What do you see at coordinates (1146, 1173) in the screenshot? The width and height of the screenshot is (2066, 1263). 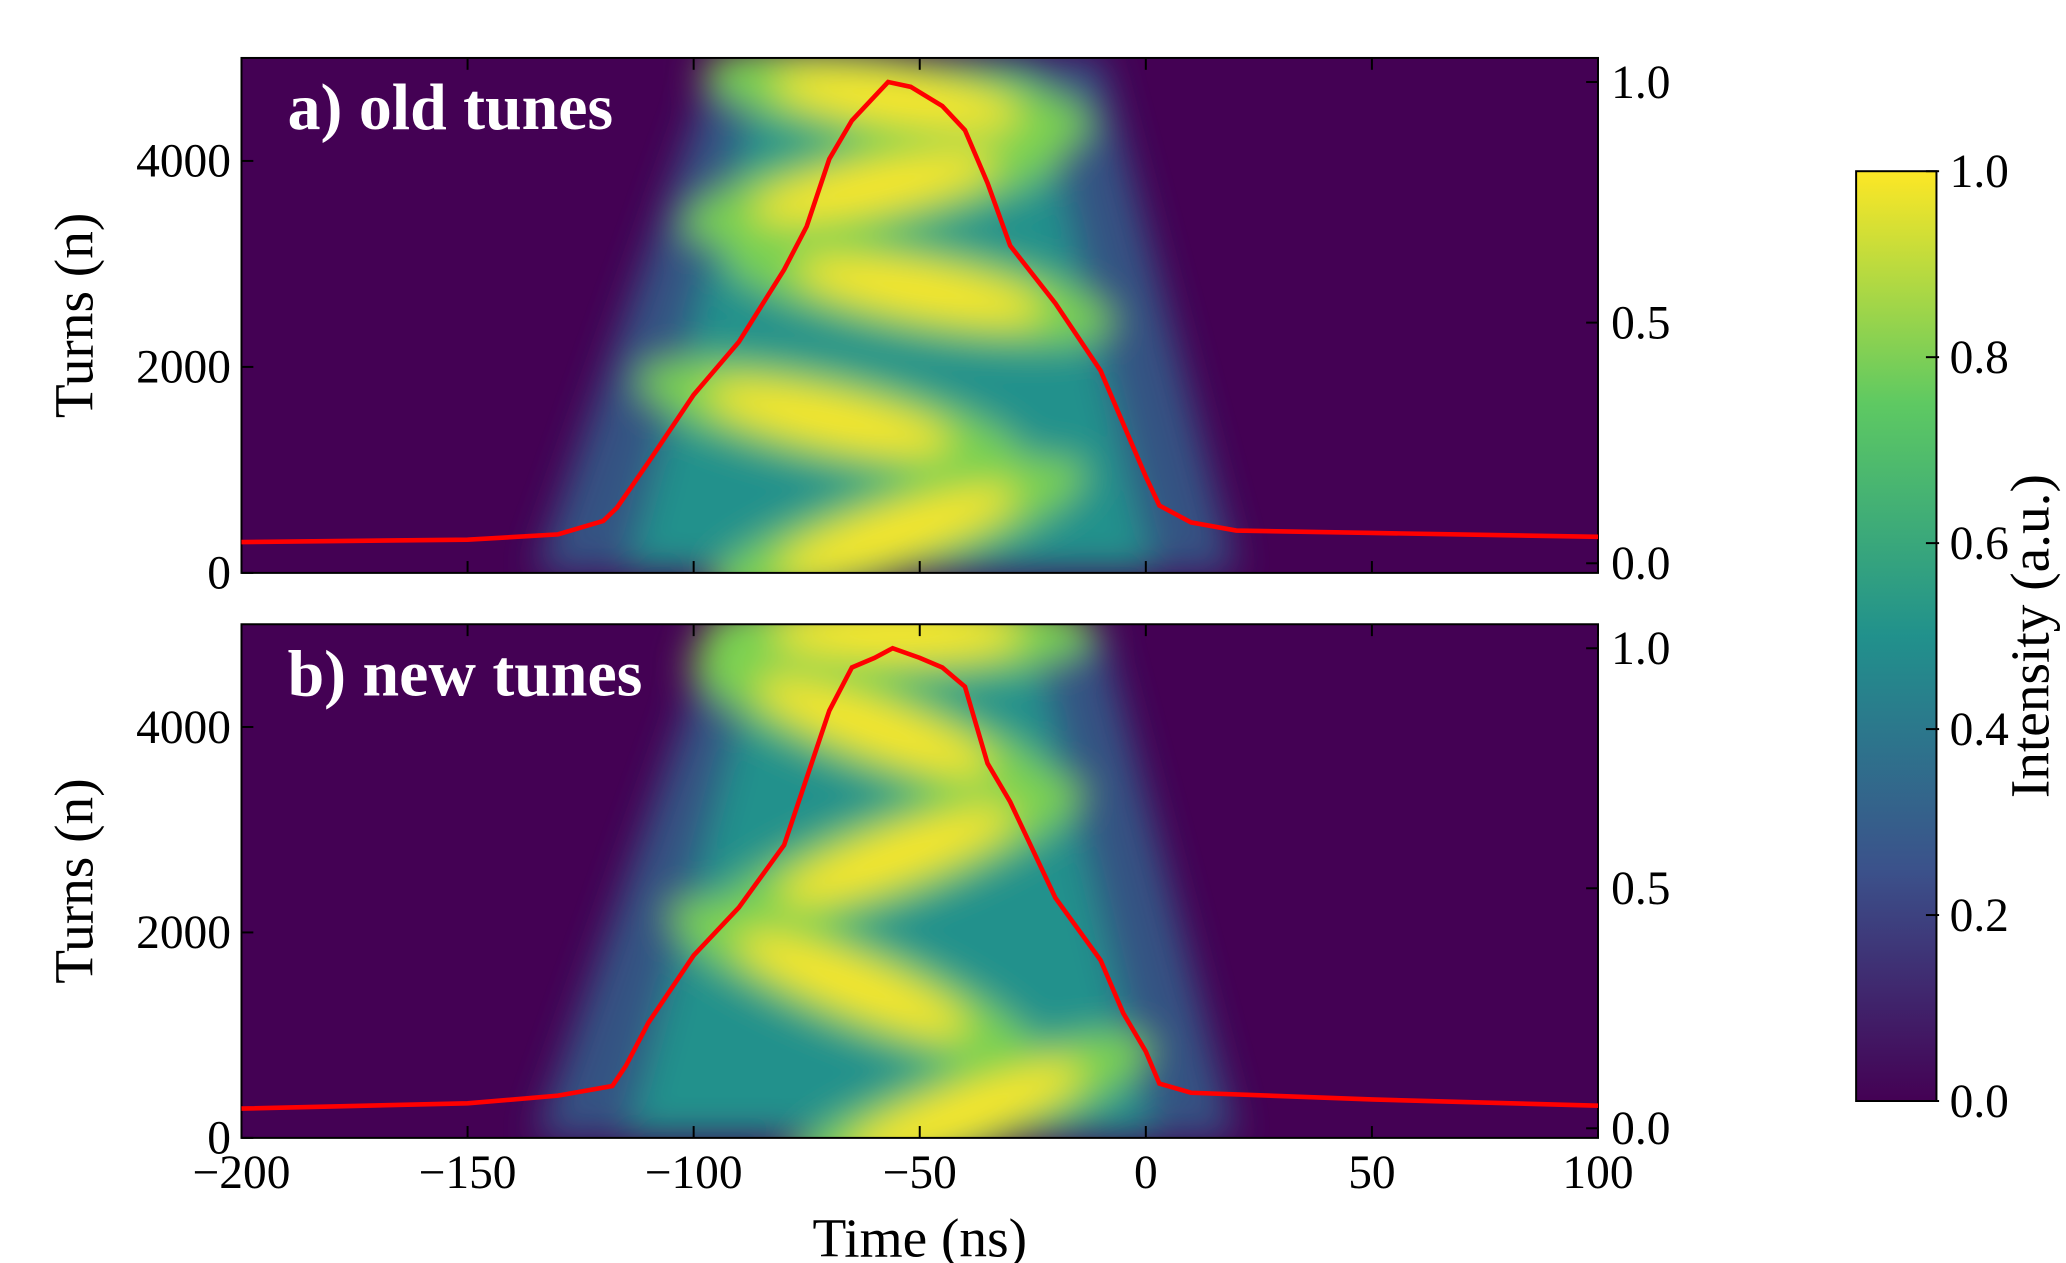 I see `x-tick-label: 0` at bounding box center [1146, 1173].